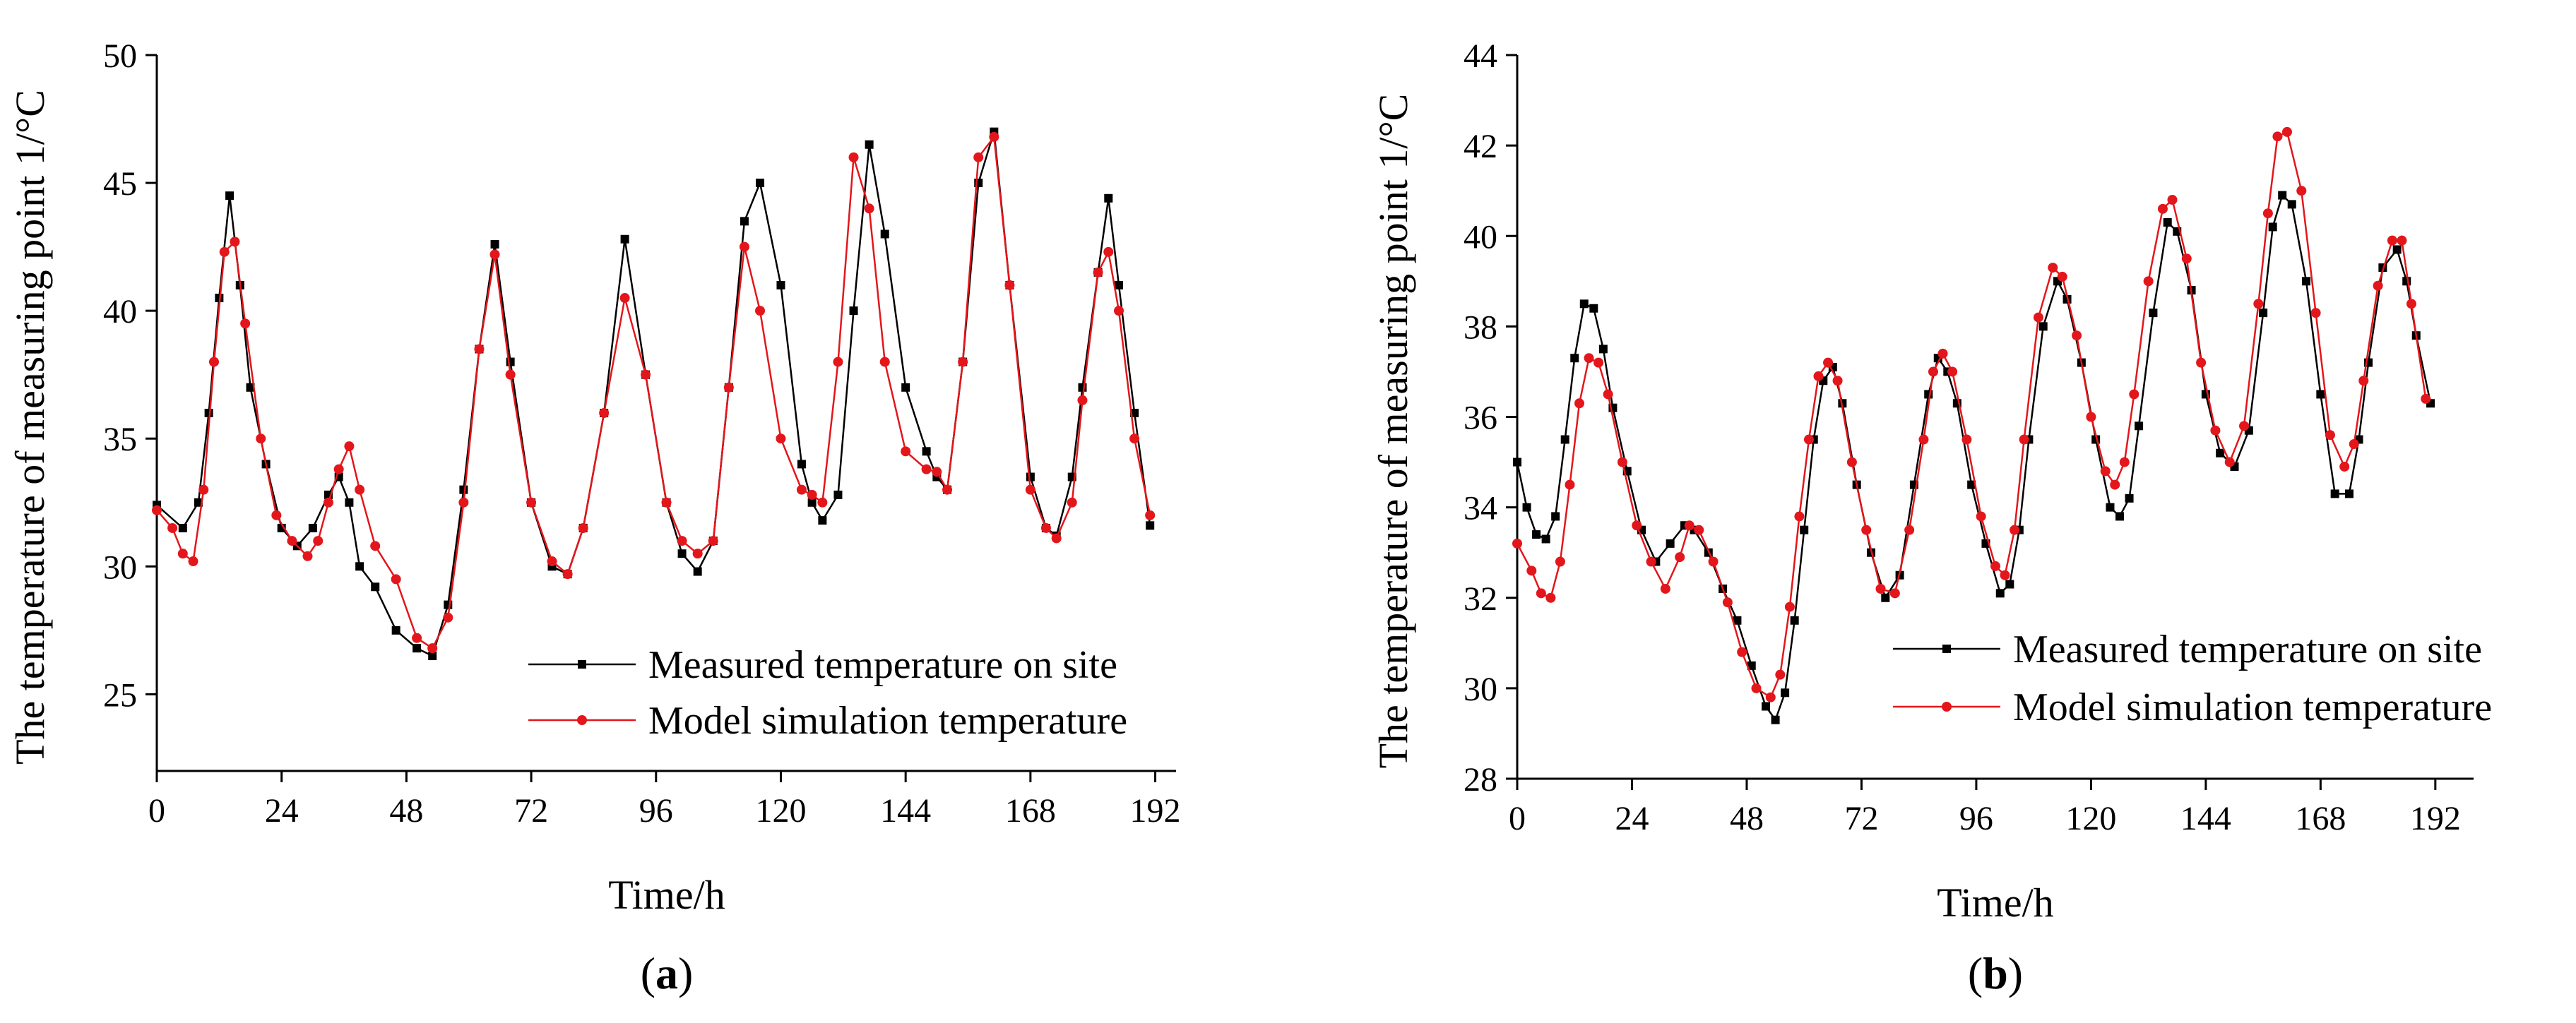  Describe the element at coordinates (120, 439) in the screenshot. I see `y-tick-label: 35` at that location.